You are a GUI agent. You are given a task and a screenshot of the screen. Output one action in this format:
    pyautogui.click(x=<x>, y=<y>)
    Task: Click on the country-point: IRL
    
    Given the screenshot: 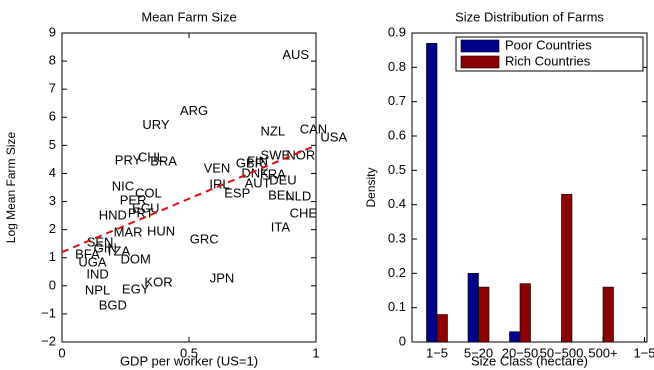 What is the action you would take?
    pyautogui.click(x=219, y=183)
    